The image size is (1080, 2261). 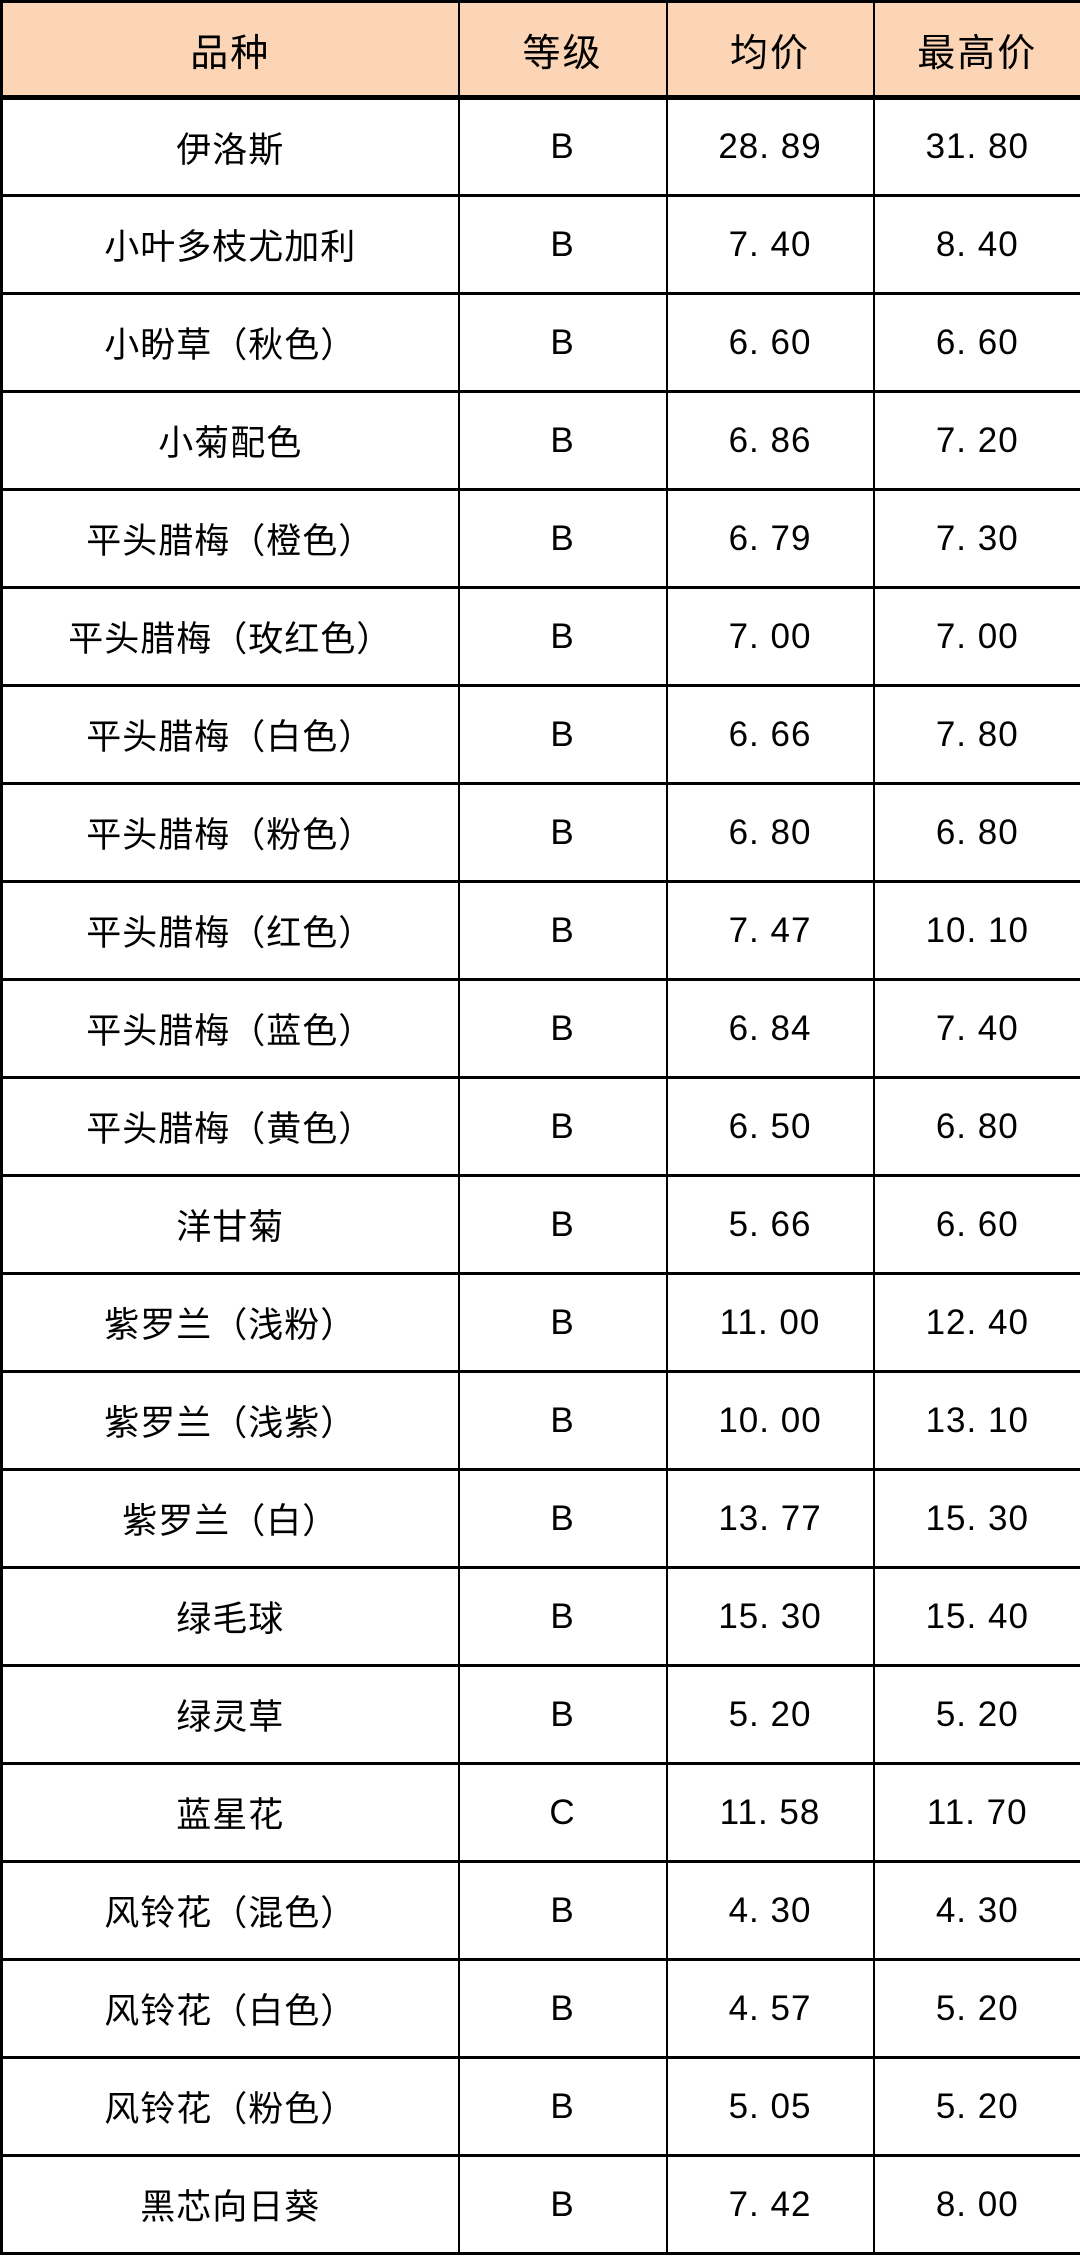 I want to click on avg-price-cell: 28. 89, so click(x=770, y=146).